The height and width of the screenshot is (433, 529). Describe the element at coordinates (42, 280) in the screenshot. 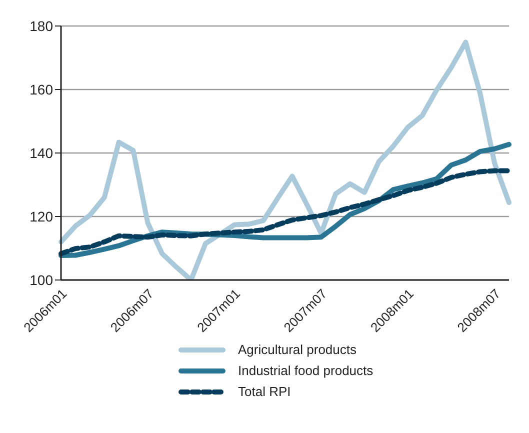

I see `y-tick-label: 100` at that location.